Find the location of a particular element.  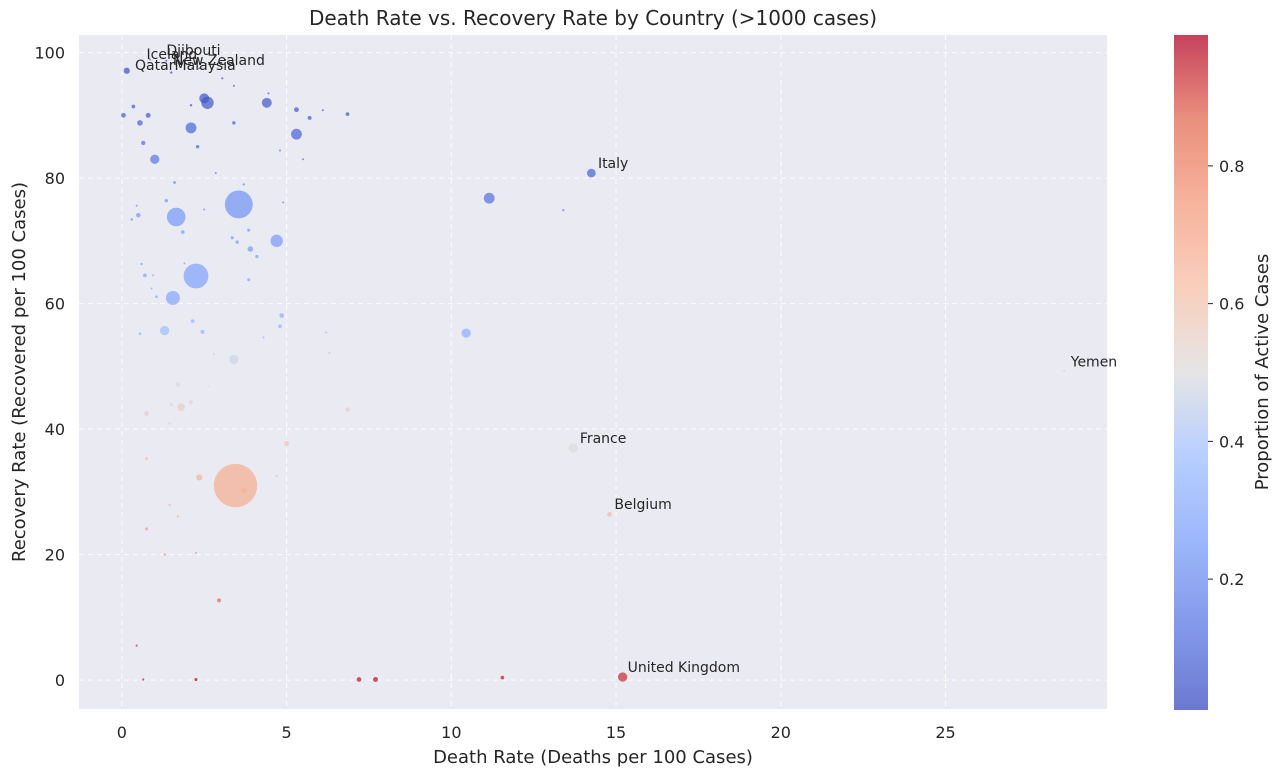

y-tick-label: 80 is located at coordinates (55, 178).